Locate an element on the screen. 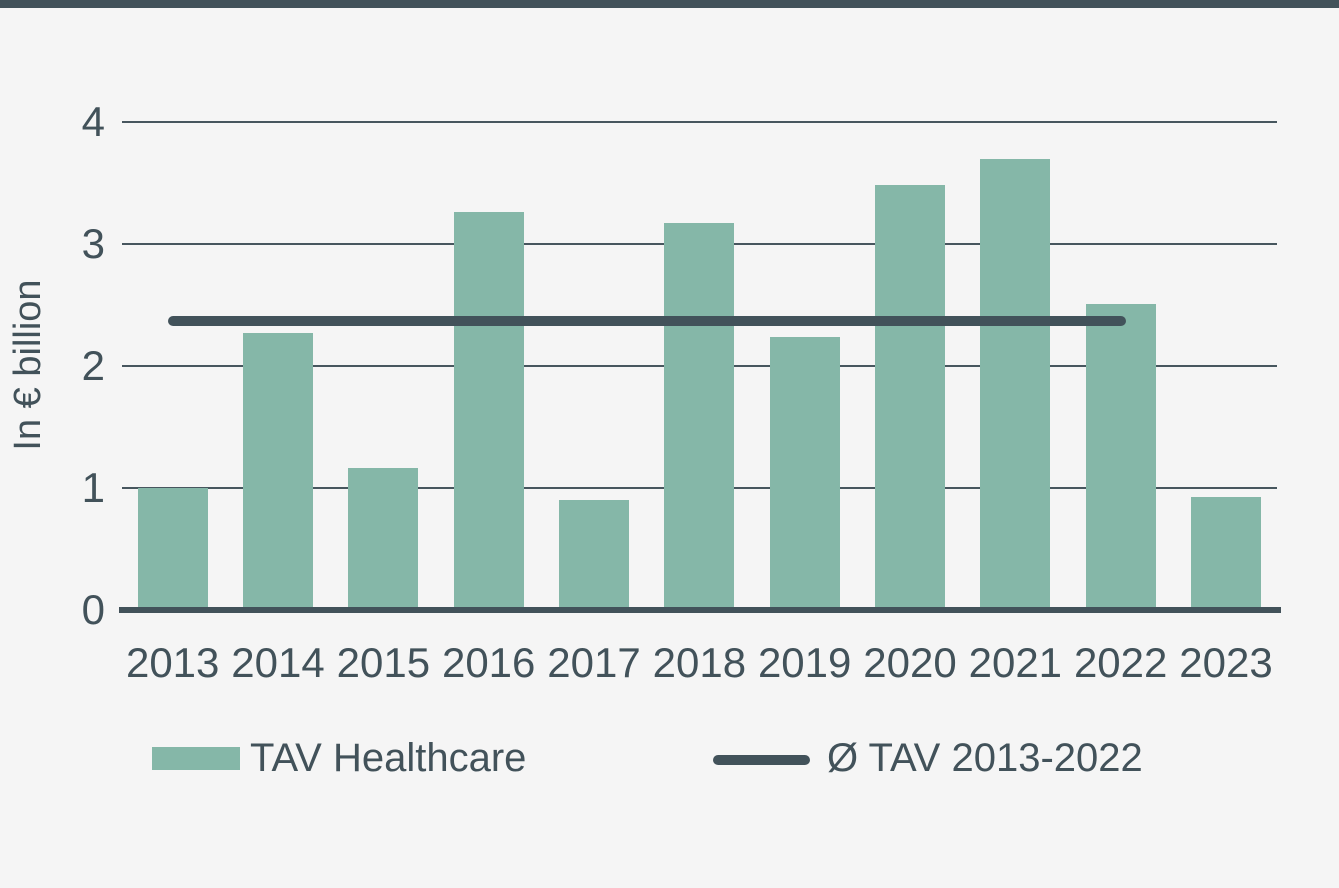 The height and width of the screenshot is (888, 1339). legend-bar-swatch is located at coordinates (196, 758).